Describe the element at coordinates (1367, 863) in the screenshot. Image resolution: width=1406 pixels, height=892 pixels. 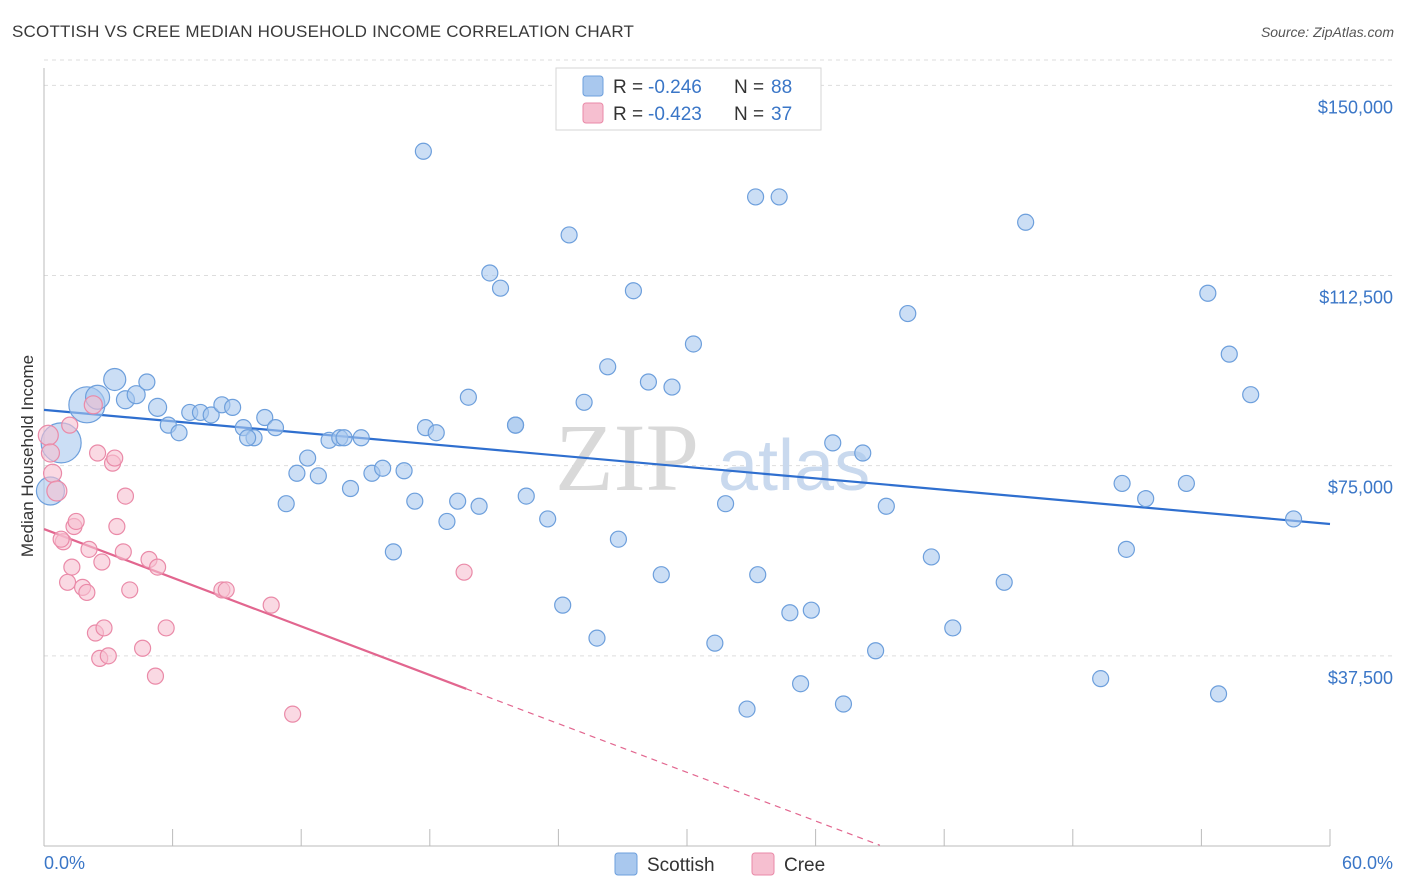
I see `x-tick-label-max: 60.0%` at that location.